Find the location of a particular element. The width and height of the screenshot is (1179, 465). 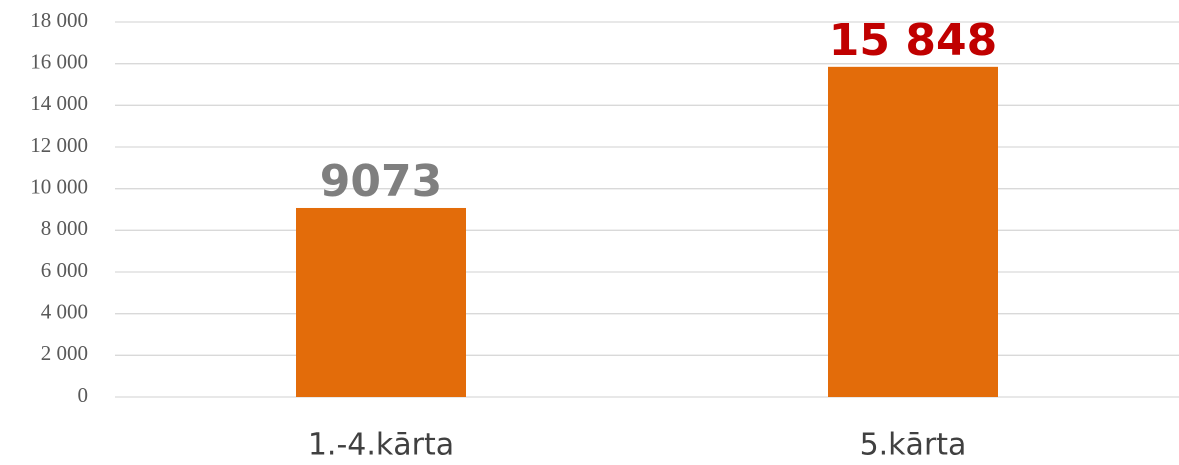

y-tick-label: 12 000 is located at coordinates (59, 145).